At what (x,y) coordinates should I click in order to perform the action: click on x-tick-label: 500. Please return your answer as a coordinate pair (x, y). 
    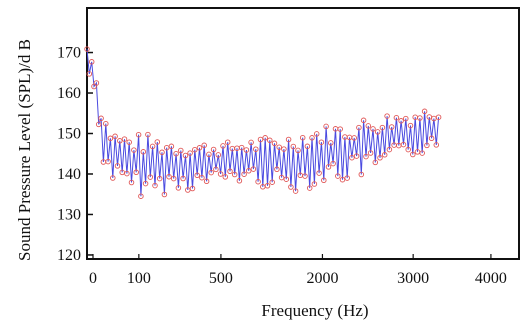
    Looking at the image, I should click on (221, 278).